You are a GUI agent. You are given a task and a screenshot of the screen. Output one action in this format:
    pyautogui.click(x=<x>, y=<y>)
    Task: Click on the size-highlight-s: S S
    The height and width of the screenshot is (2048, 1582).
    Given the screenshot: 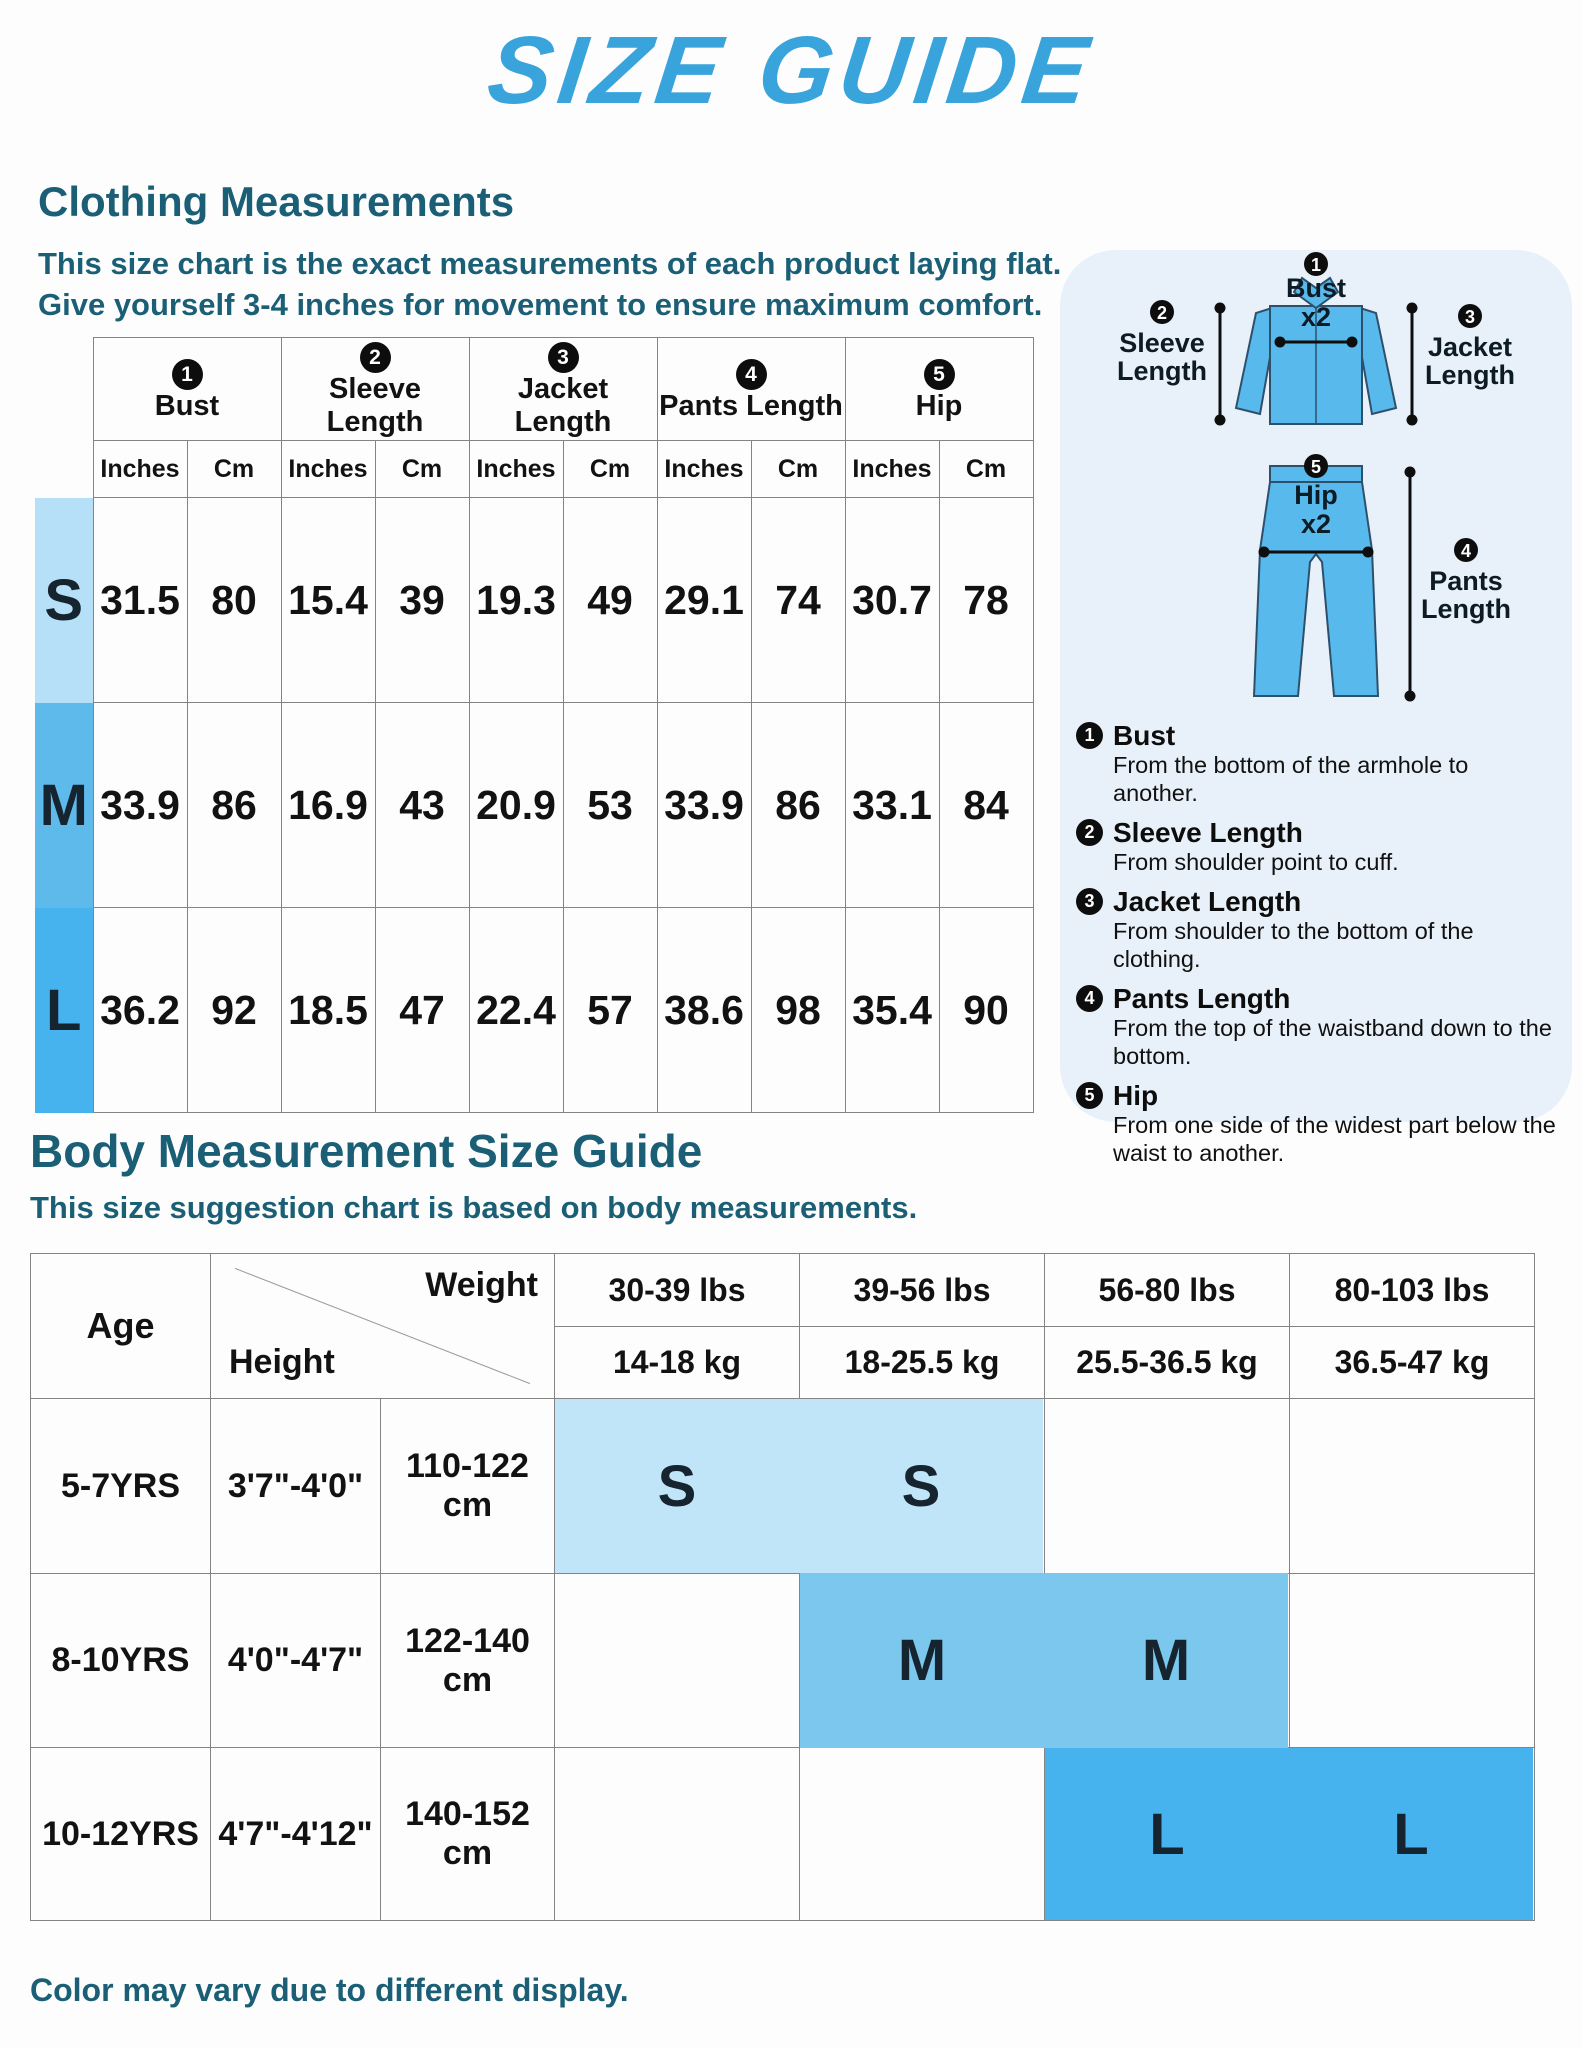 What is the action you would take?
    pyautogui.click(x=799, y=1486)
    